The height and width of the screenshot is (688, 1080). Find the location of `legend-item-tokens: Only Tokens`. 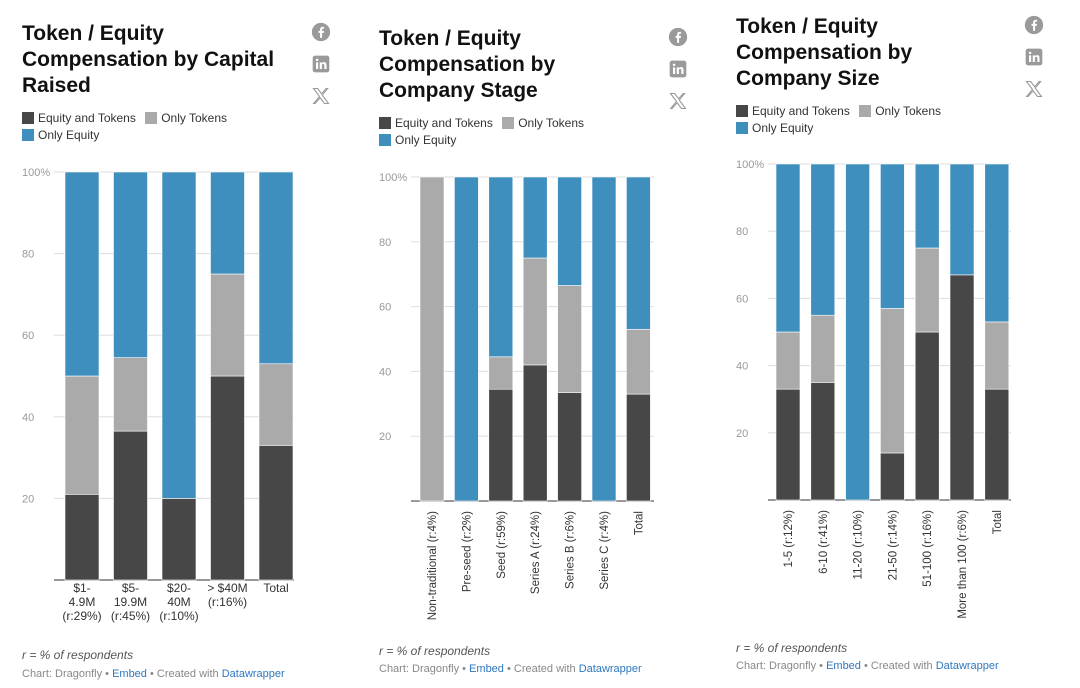

legend-item-tokens: Only Tokens is located at coordinates (900, 111).